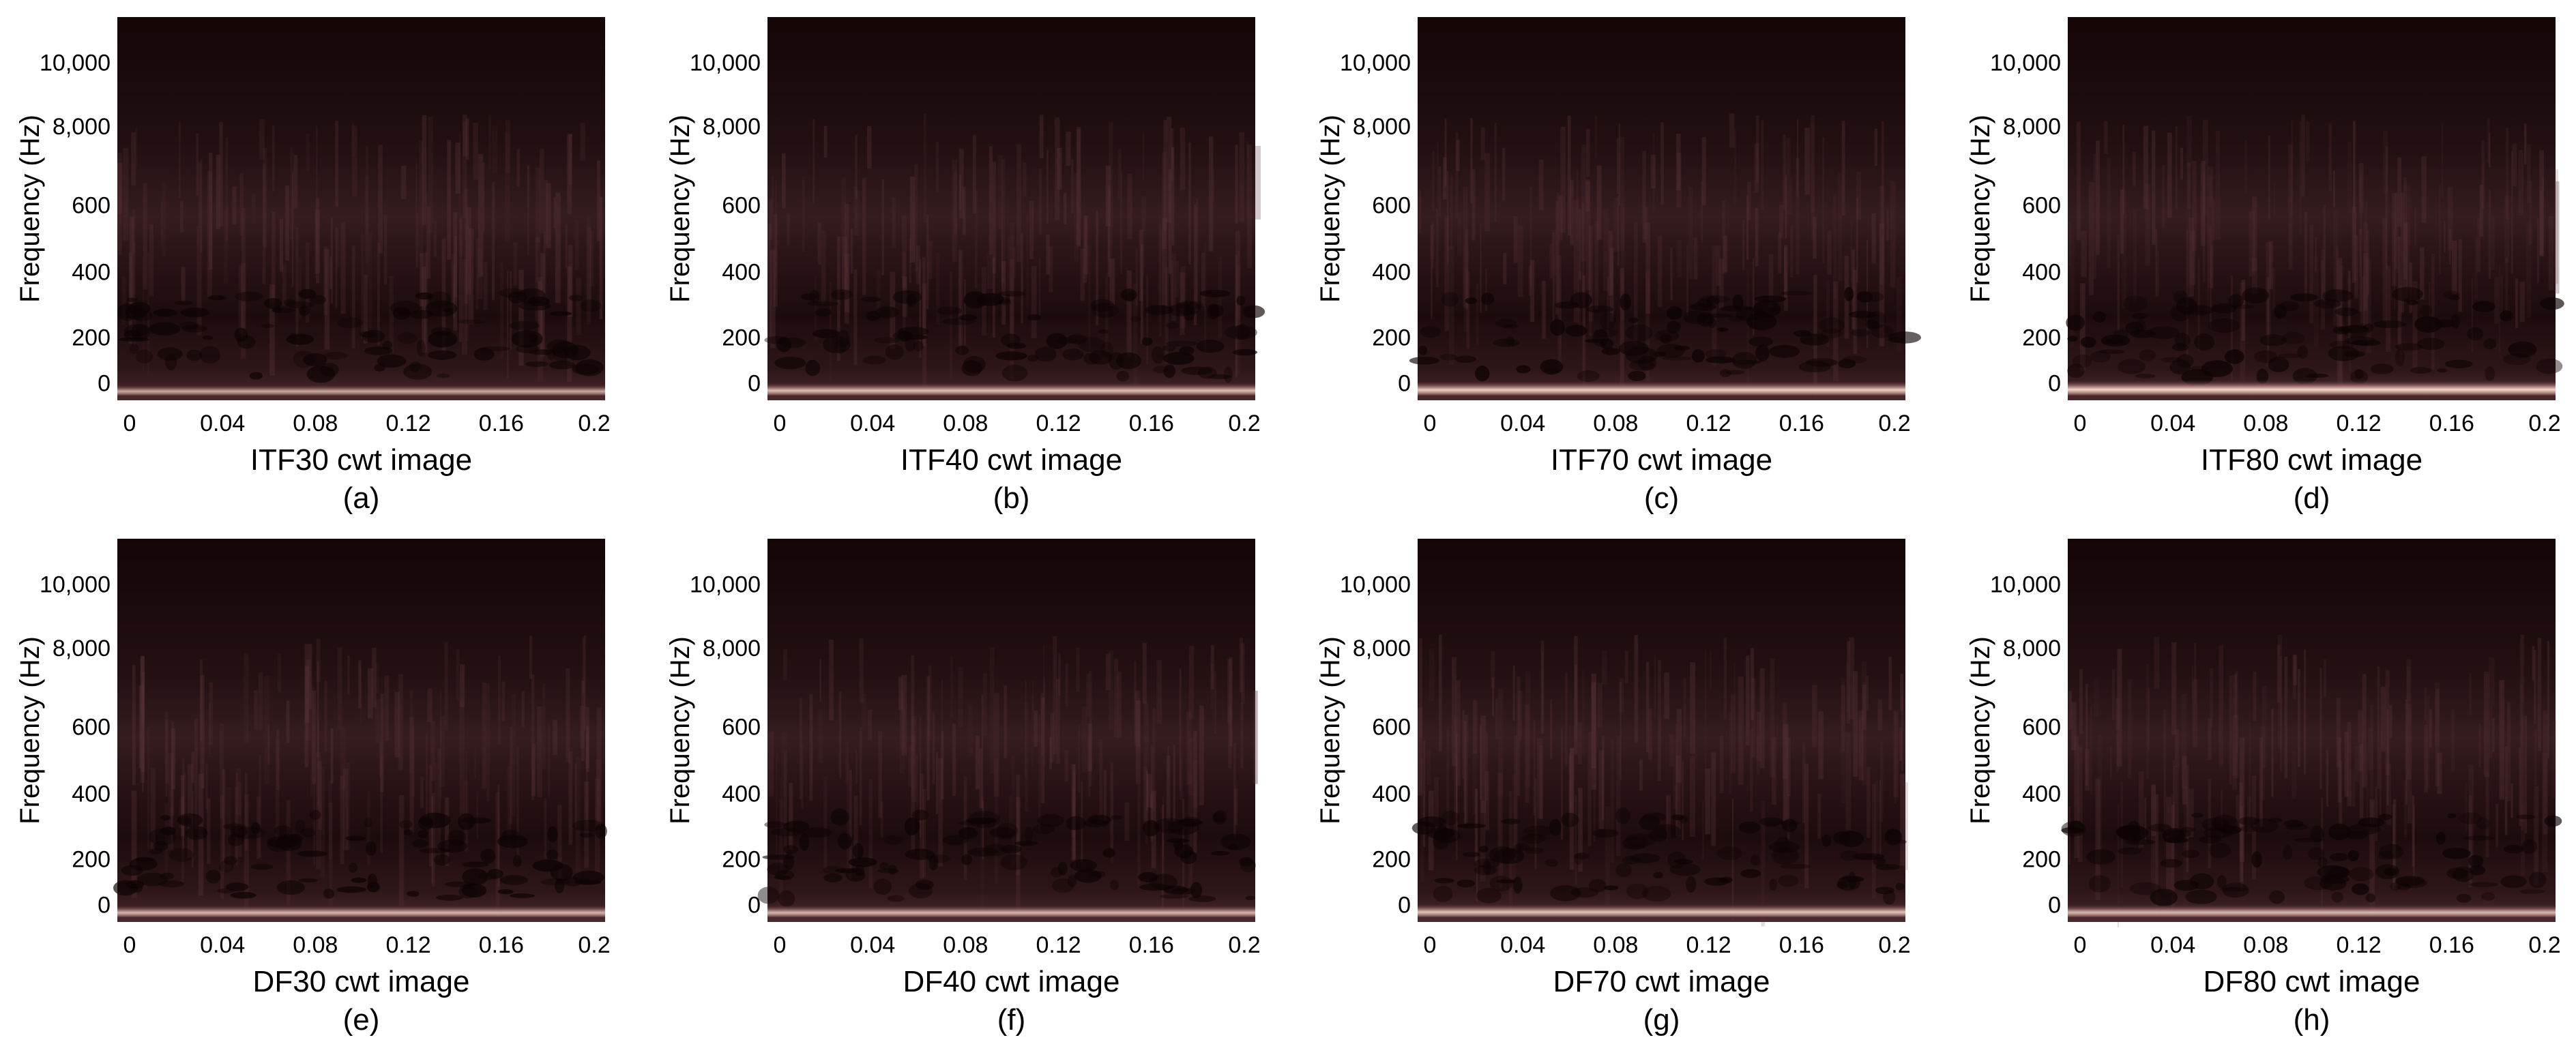 The image size is (2576, 1057). Describe the element at coordinates (362, 1020) in the screenshot. I see `panel-label: (e)` at that location.